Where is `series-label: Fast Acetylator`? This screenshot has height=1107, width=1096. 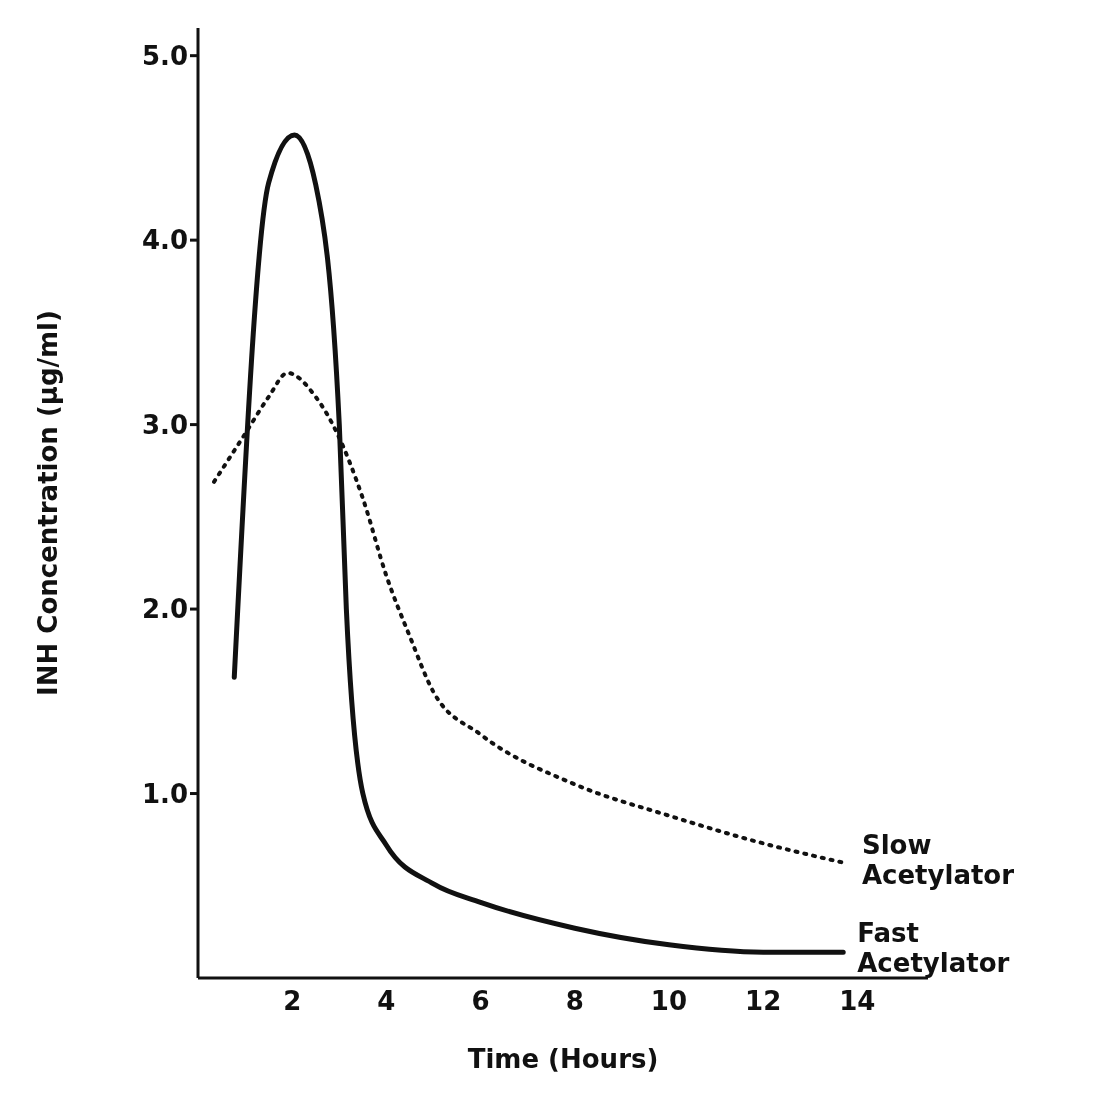 series-label: Fast Acetylator is located at coordinates (933, 948).